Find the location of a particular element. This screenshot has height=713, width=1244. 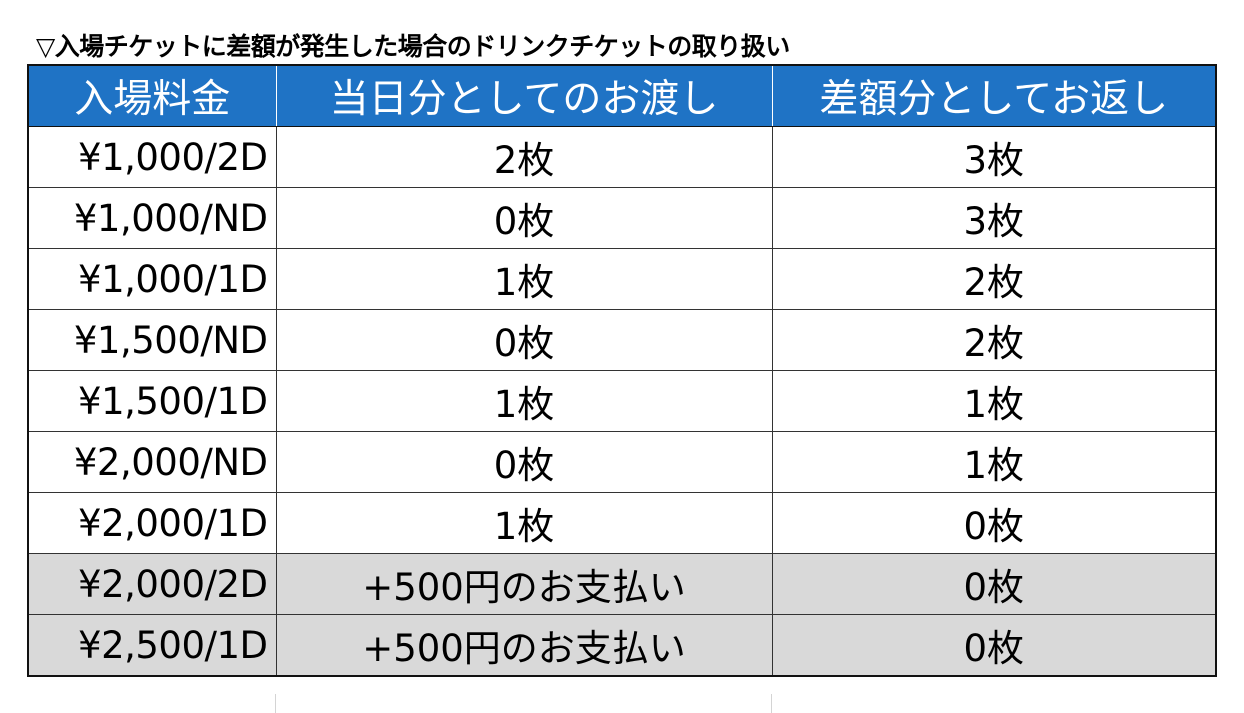

table-row: ¥1,500/ND 0枚 2枚 is located at coordinates (622, 340).